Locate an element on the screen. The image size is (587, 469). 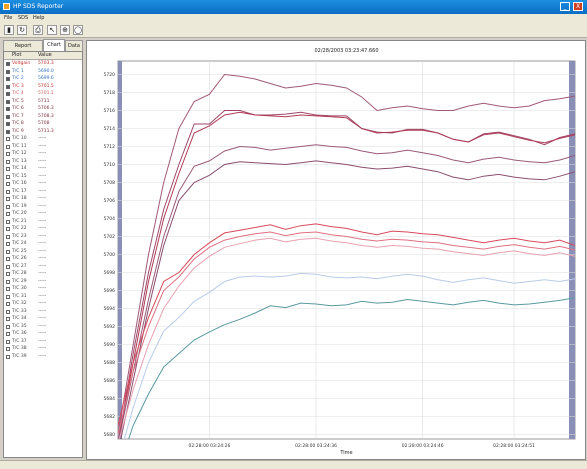
y-tick-label: 5698 is located at coordinates (110, 273).